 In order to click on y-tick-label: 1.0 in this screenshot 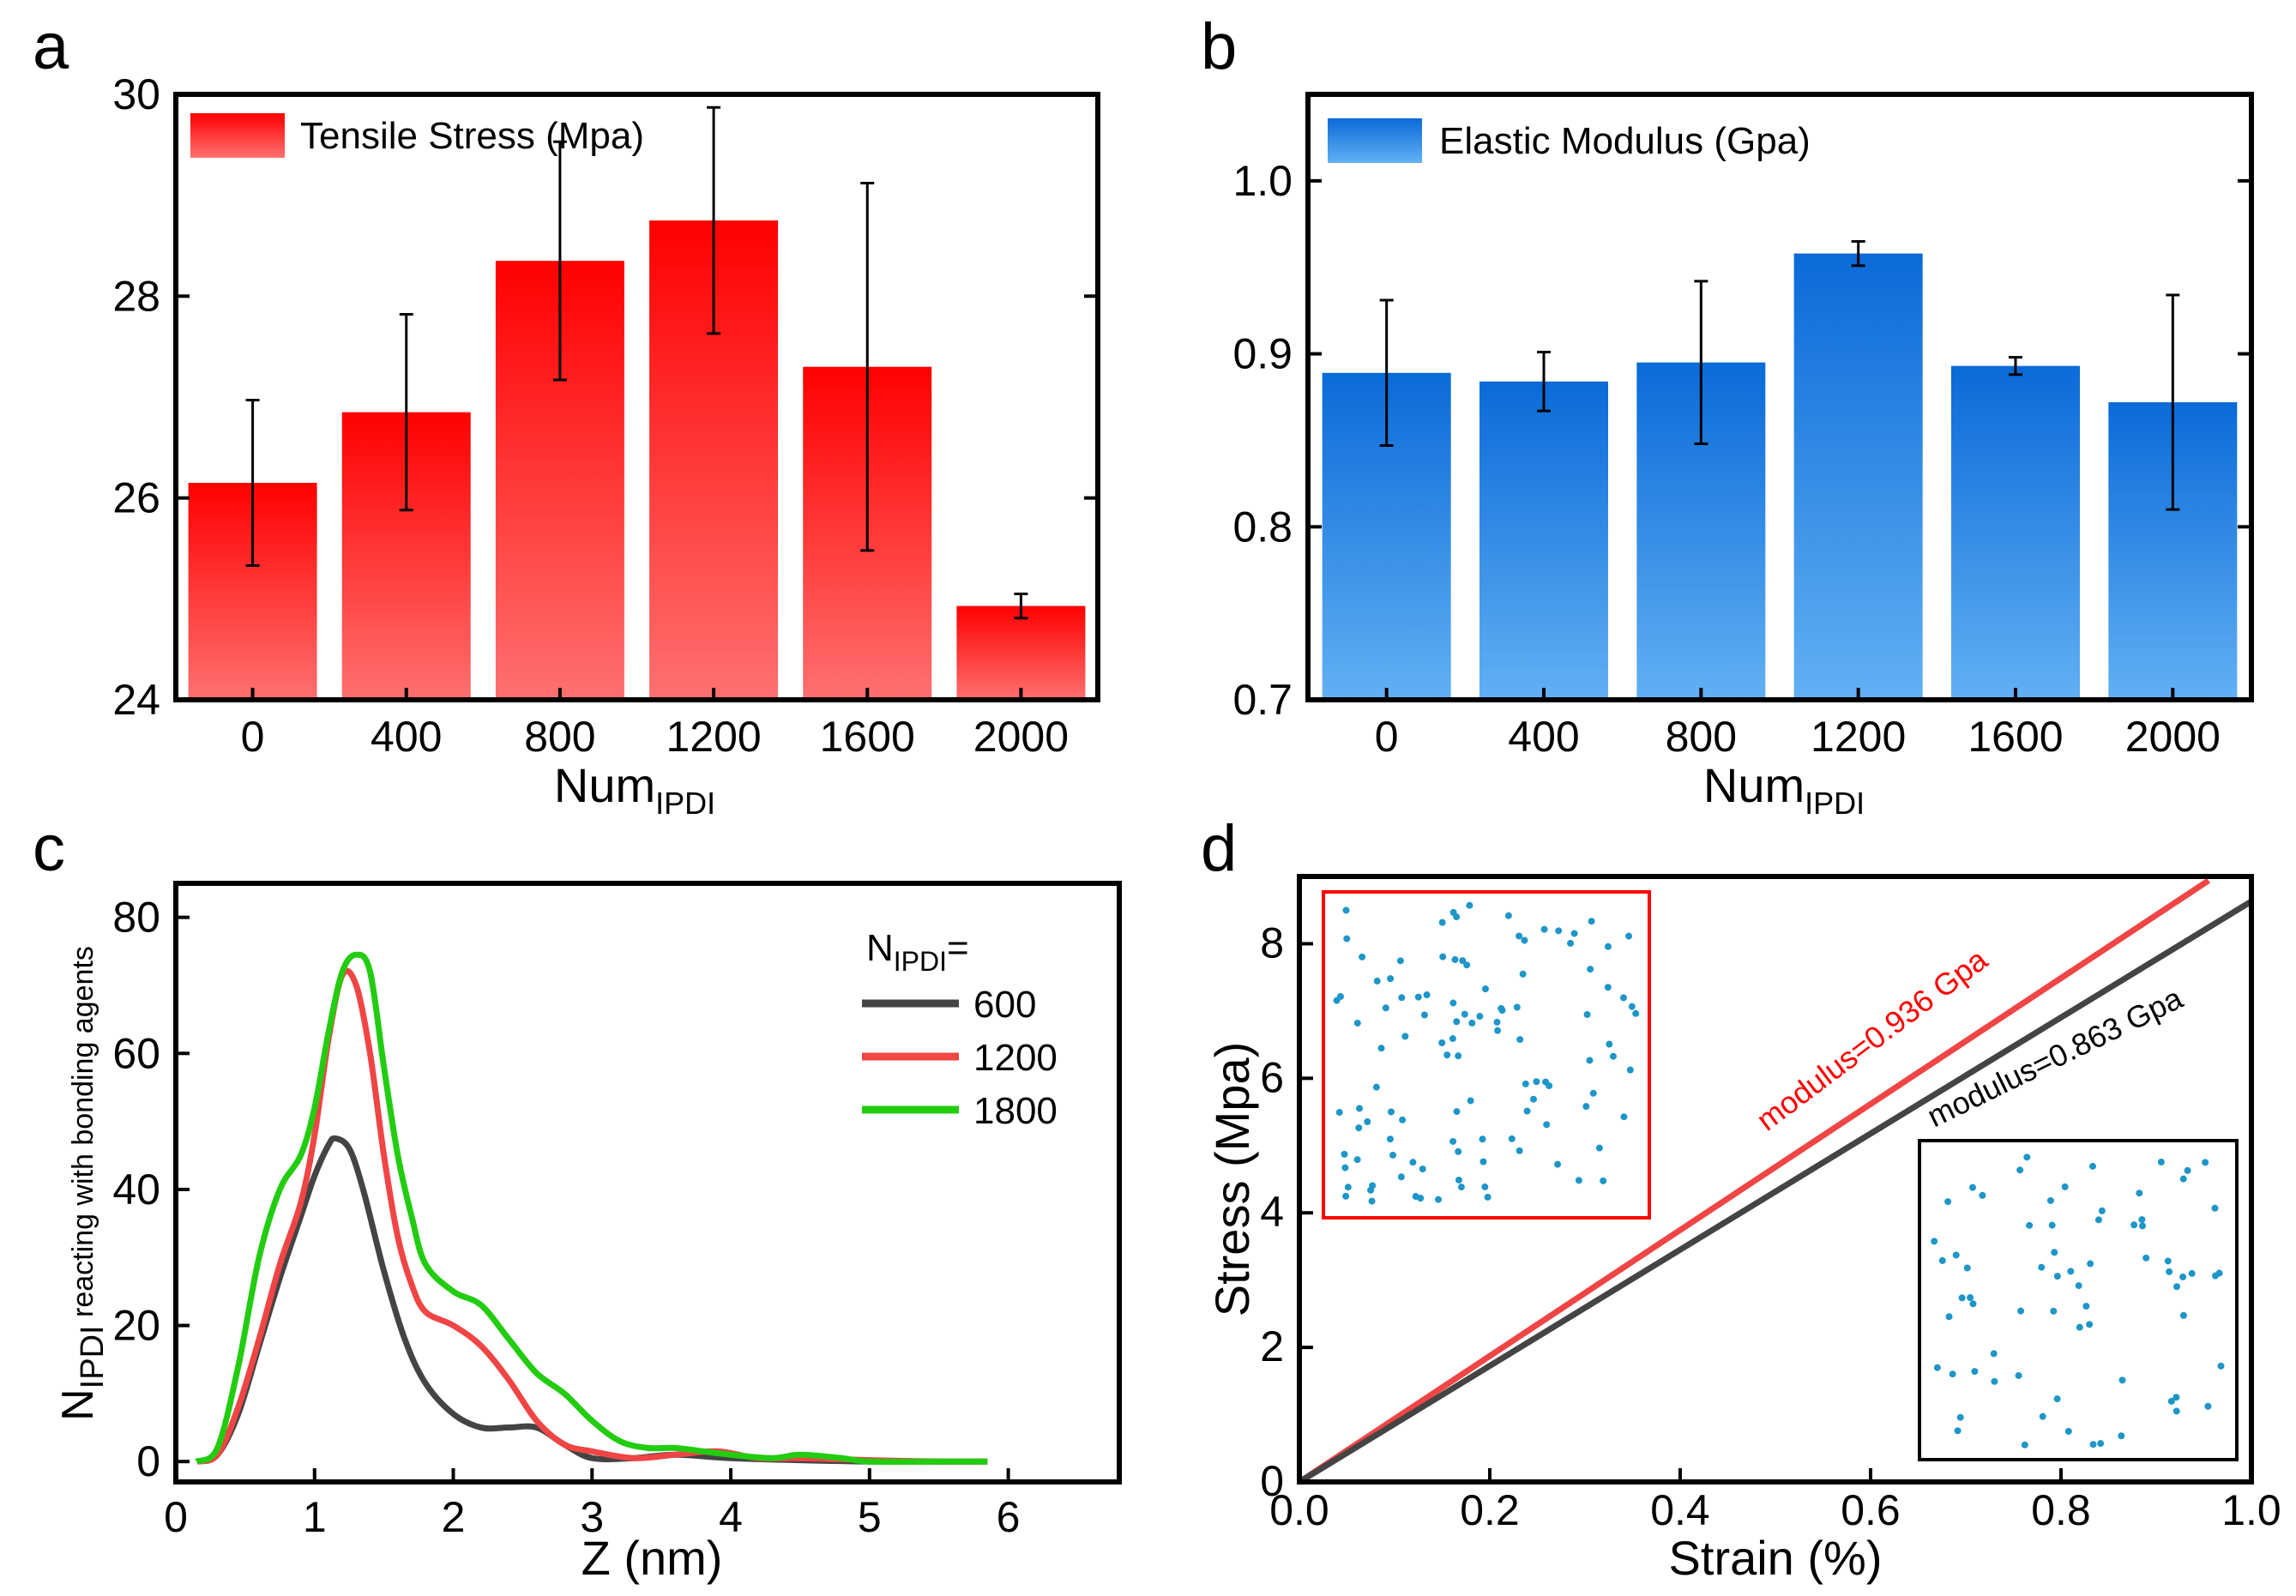, I will do `click(1262, 181)`.